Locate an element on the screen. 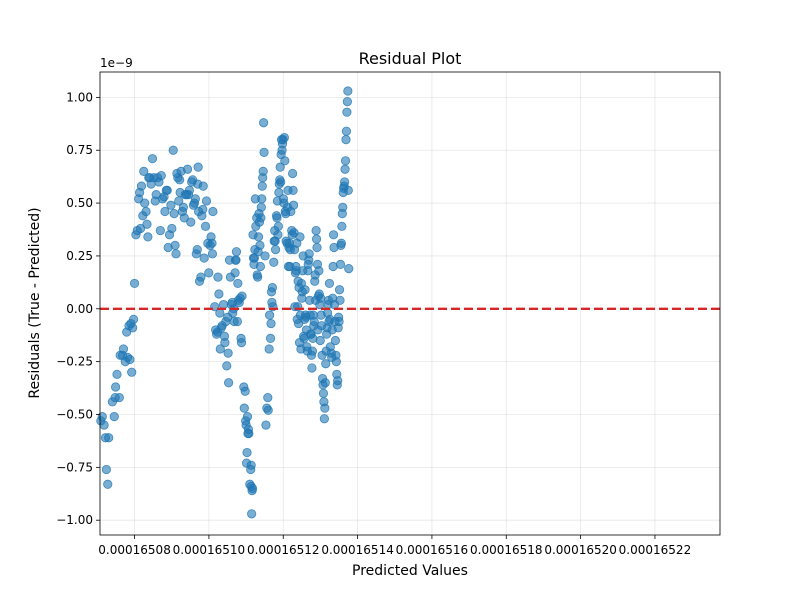 This screenshot has height=600, width=800. y-tick-label: −0.75 is located at coordinates (74, 467).